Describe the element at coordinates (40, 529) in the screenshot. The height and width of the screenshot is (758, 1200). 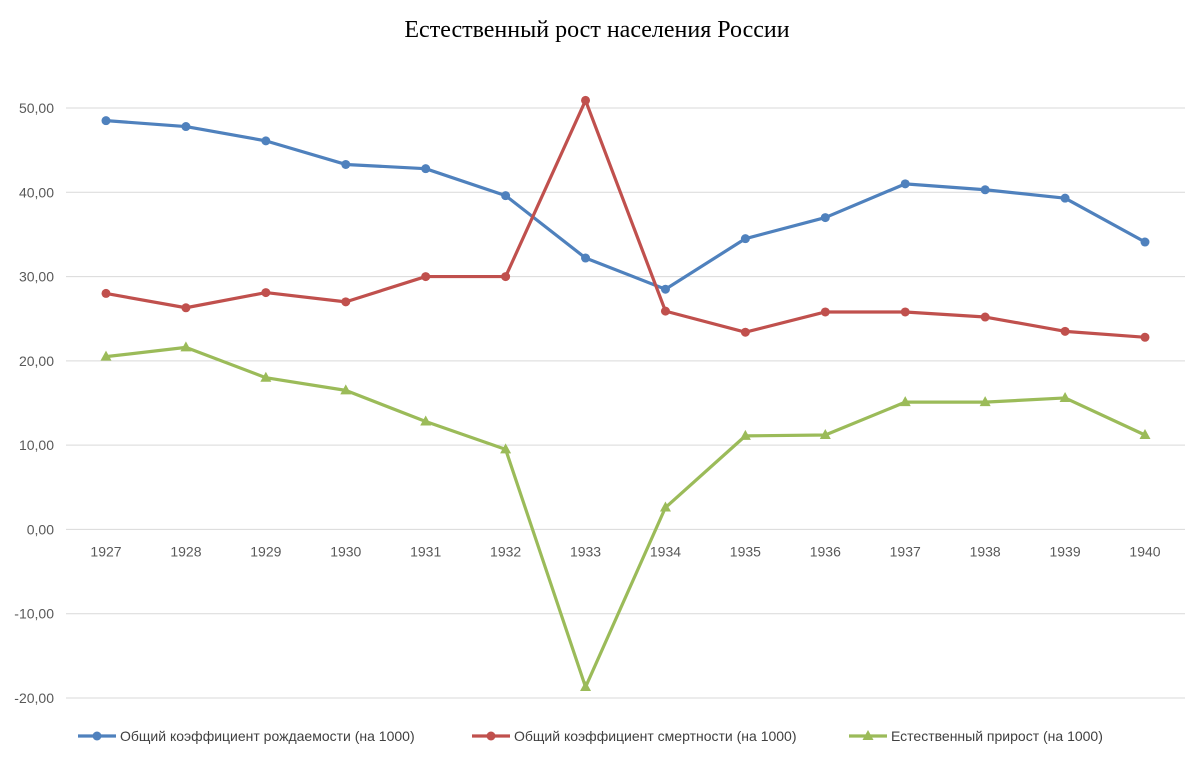
I see `y-tick-label: 0,00` at that location.